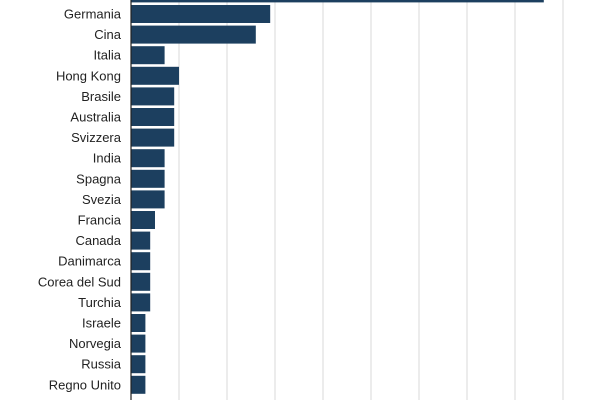  What do you see at coordinates (100, 302) in the screenshot?
I see `category-label: Turchia` at bounding box center [100, 302].